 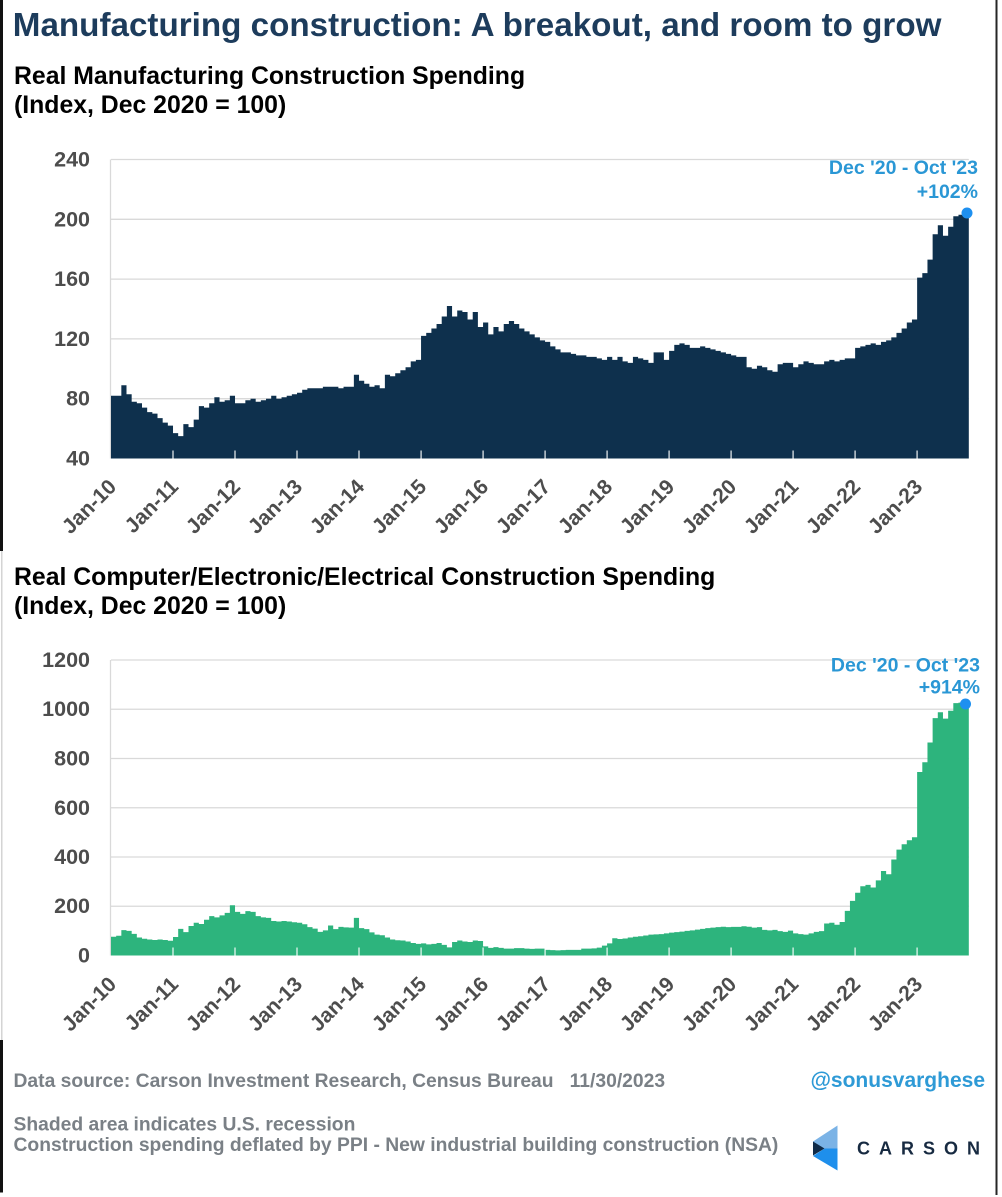 I want to click on svg-text: 160, so click(x=72, y=279).